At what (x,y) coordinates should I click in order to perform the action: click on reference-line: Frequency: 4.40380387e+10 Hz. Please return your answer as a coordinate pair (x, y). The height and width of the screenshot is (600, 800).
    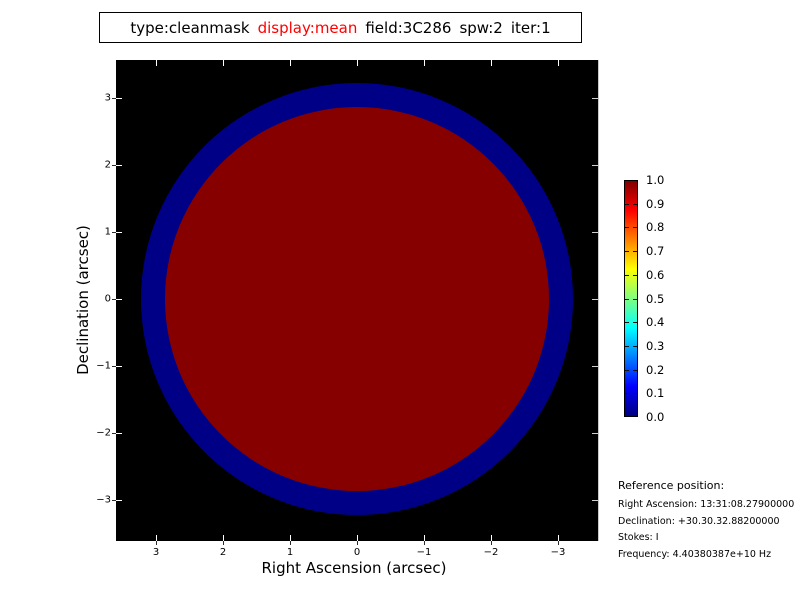
    Looking at the image, I should click on (695, 554).